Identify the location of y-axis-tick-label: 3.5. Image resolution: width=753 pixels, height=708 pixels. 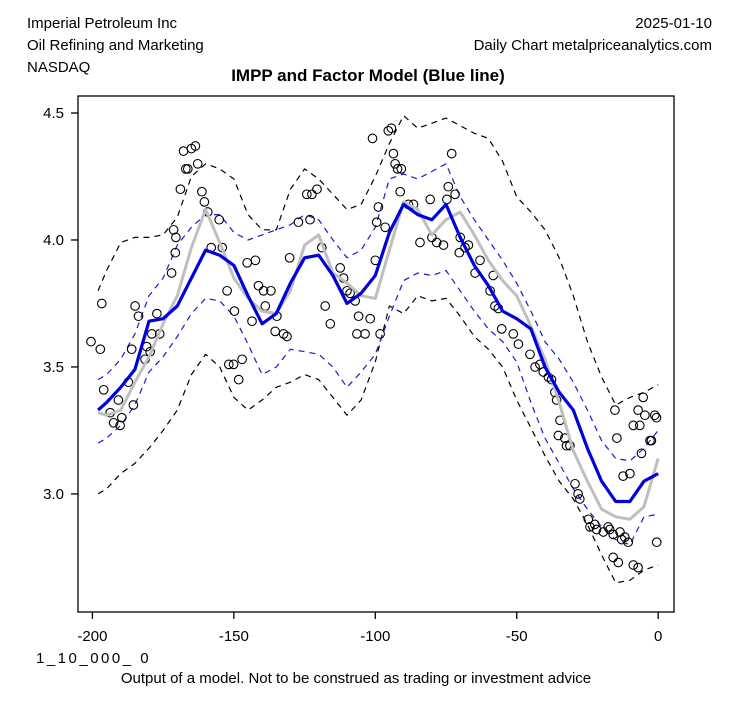
(53, 367).